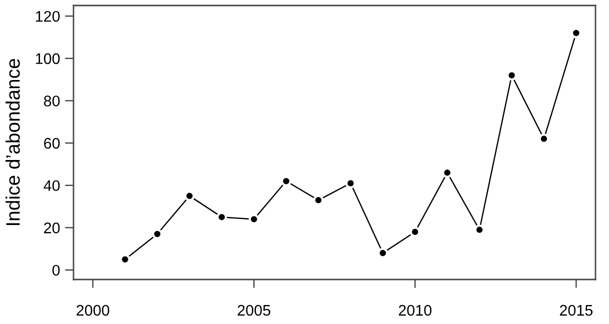  What do you see at coordinates (157, 234) in the screenshot?
I see `point` at bounding box center [157, 234].